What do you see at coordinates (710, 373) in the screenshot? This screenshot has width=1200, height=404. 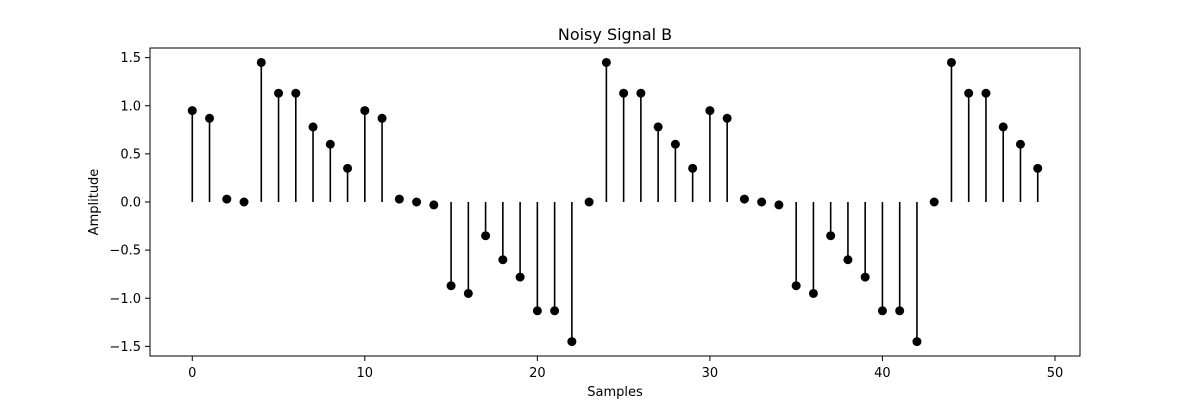 I see `x-tick-label: 30` at bounding box center [710, 373].